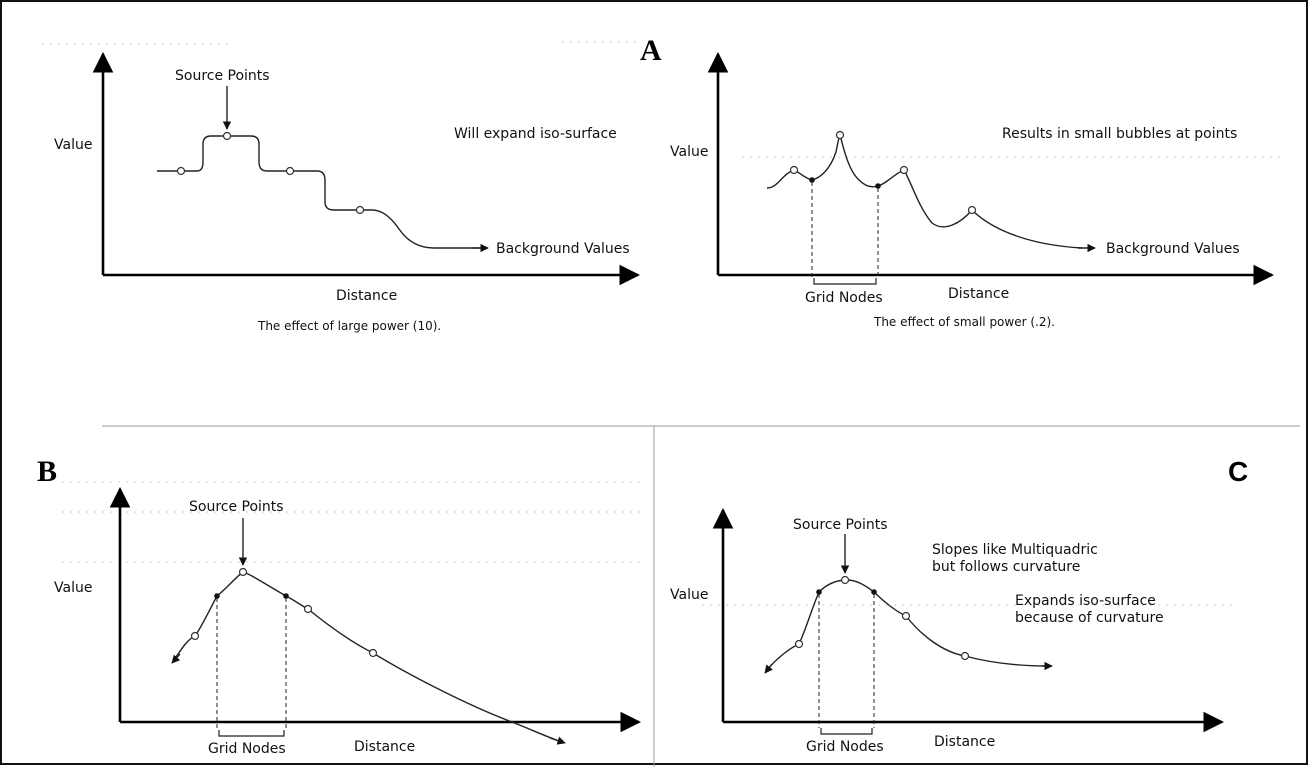 The width and height of the screenshot is (1308, 767). I want to click on note-label: Will expand iso-surface, so click(535, 134).